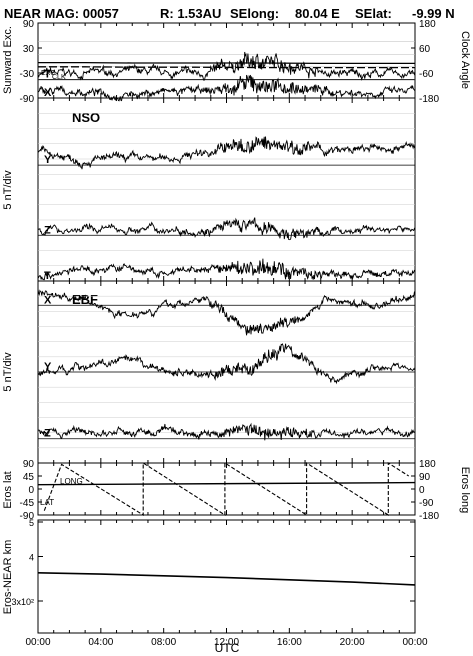 The width and height of the screenshot is (473, 656). What do you see at coordinates (8, 489) in the screenshot?
I see `ylabel-eros-lat: Eros lat` at bounding box center [8, 489].